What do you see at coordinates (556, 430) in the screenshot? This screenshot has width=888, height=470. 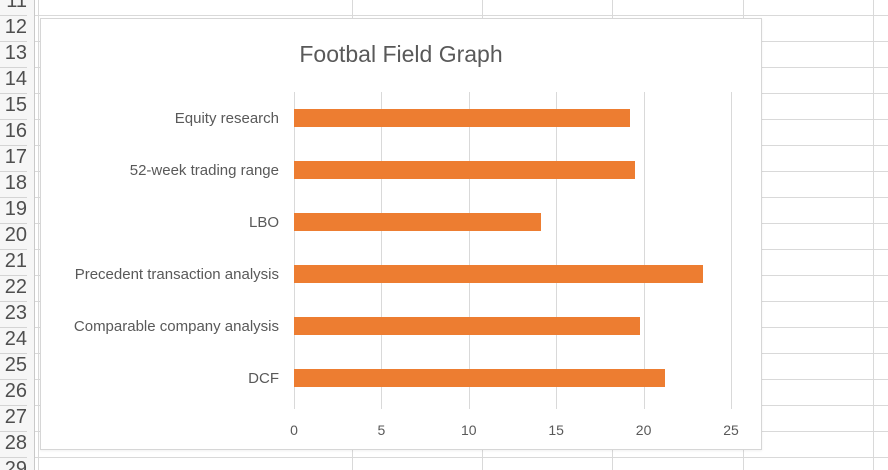 I see `x-axis-label: 15` at bounding box center [556, 430].